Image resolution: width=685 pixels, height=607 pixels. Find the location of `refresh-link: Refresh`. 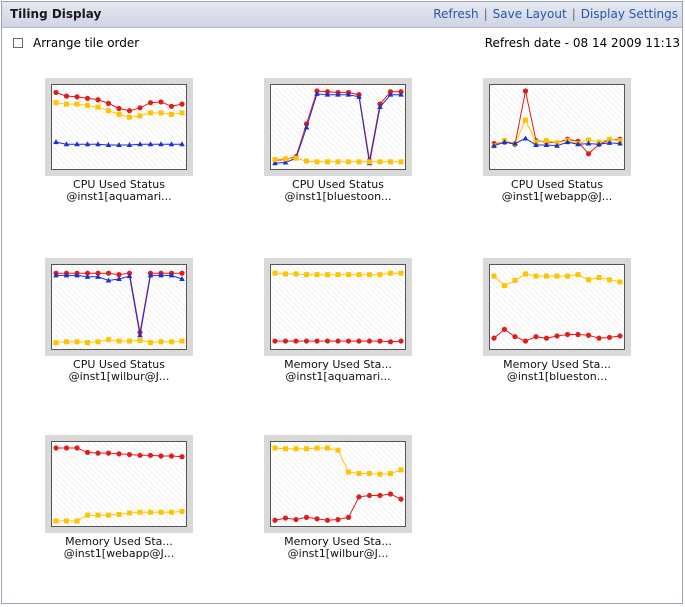

refresh-link: Refresh is located at coordinates (456, 14).